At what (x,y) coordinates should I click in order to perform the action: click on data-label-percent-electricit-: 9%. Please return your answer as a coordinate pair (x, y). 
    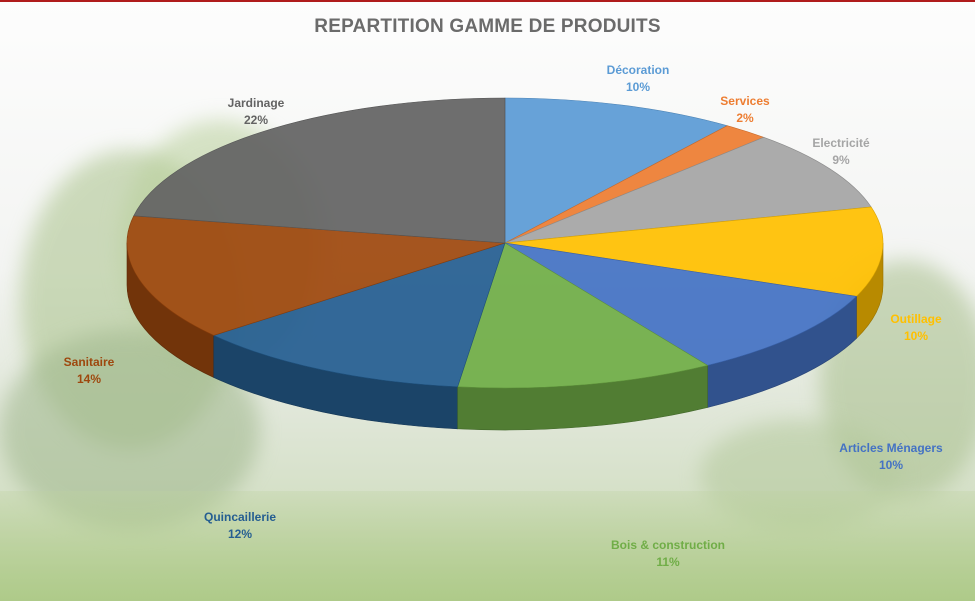
    Looking at the image, I should click on (841, 160).